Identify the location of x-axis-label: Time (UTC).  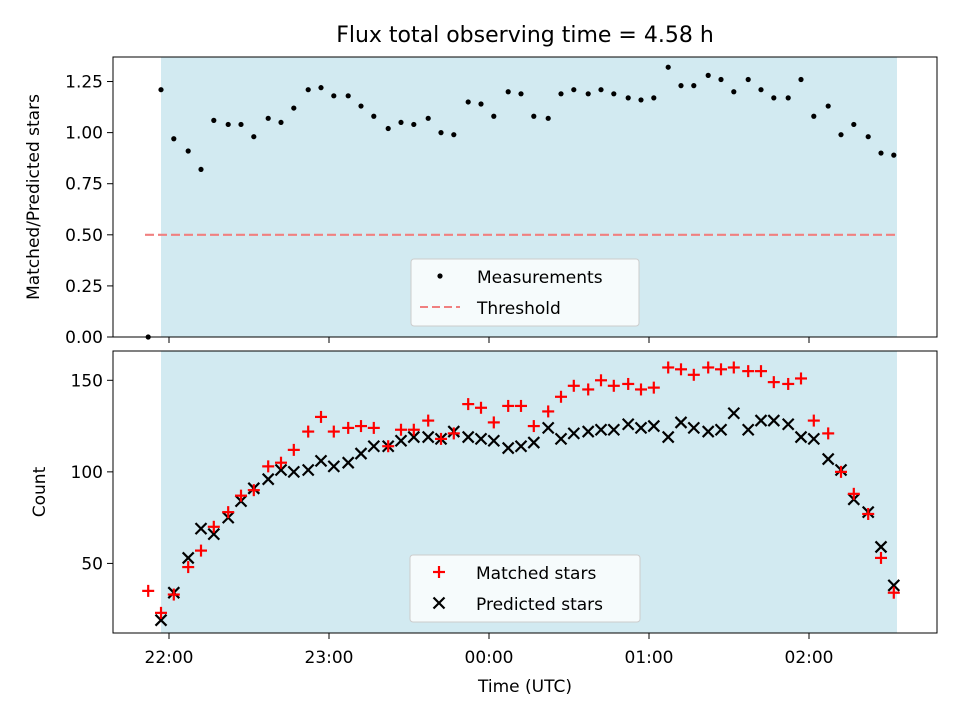
(524, 687).